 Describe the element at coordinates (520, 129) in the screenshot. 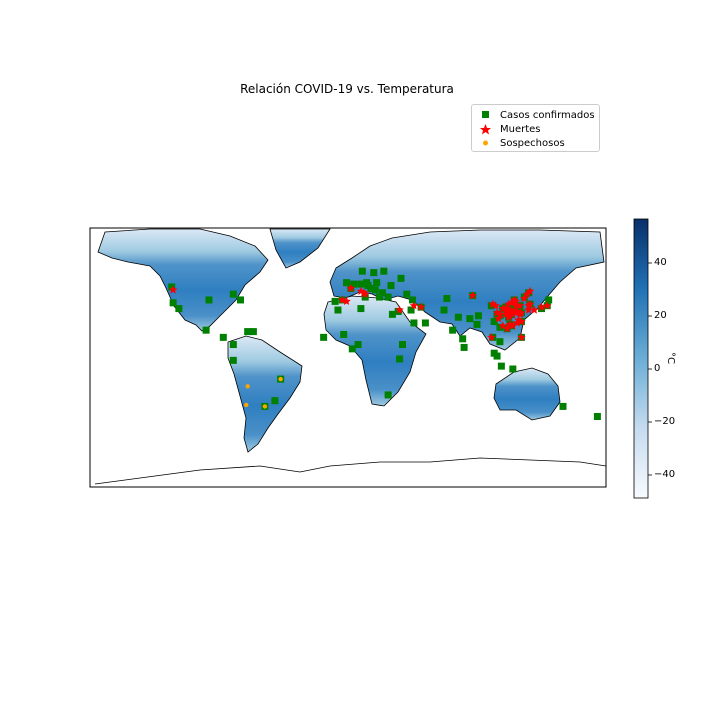

I see `legend-label: Muertes` at that location.